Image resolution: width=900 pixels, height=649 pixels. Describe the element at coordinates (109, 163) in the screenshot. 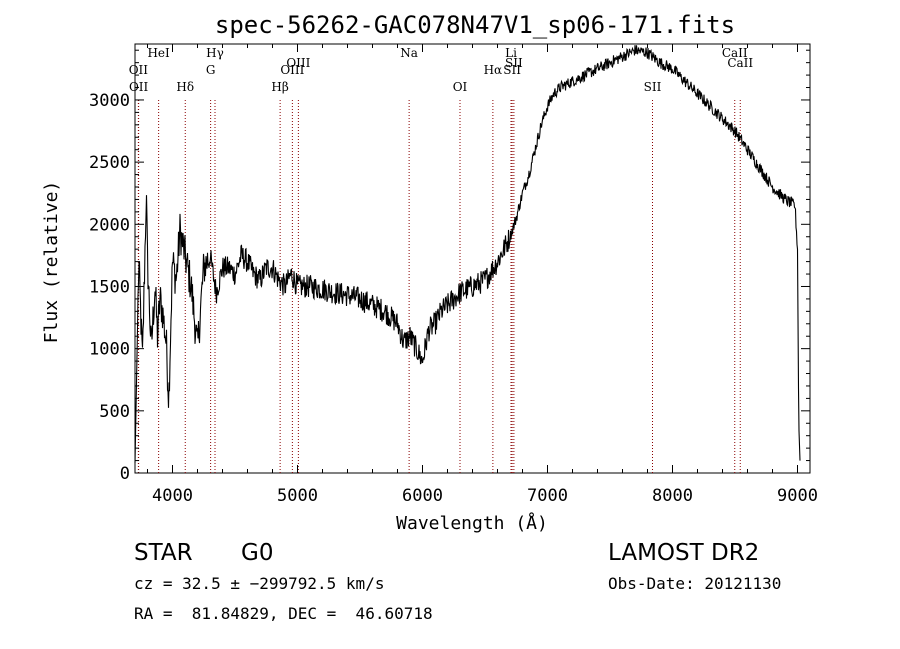

I see `y-tick-label-2500: 2500` at that location.